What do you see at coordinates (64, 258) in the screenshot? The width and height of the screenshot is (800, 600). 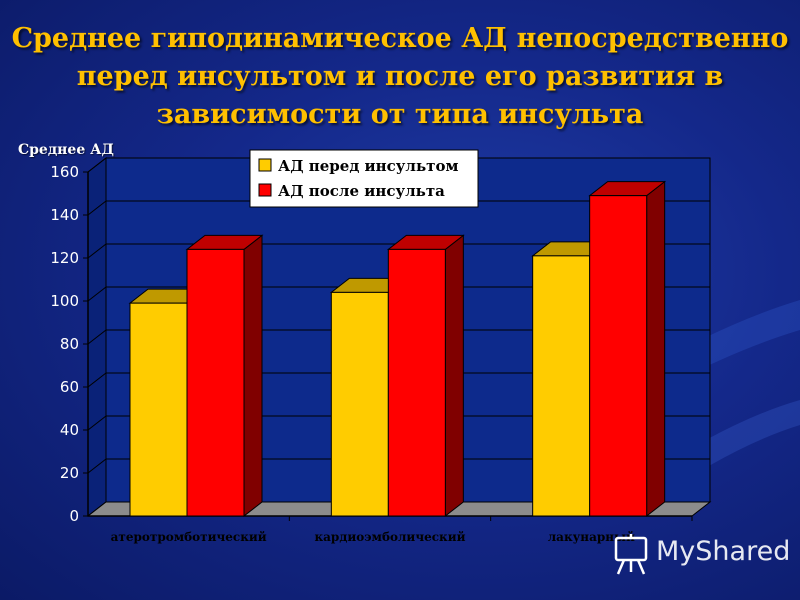 I see `y-tick-label: 120` at bounding box center [64, 258].